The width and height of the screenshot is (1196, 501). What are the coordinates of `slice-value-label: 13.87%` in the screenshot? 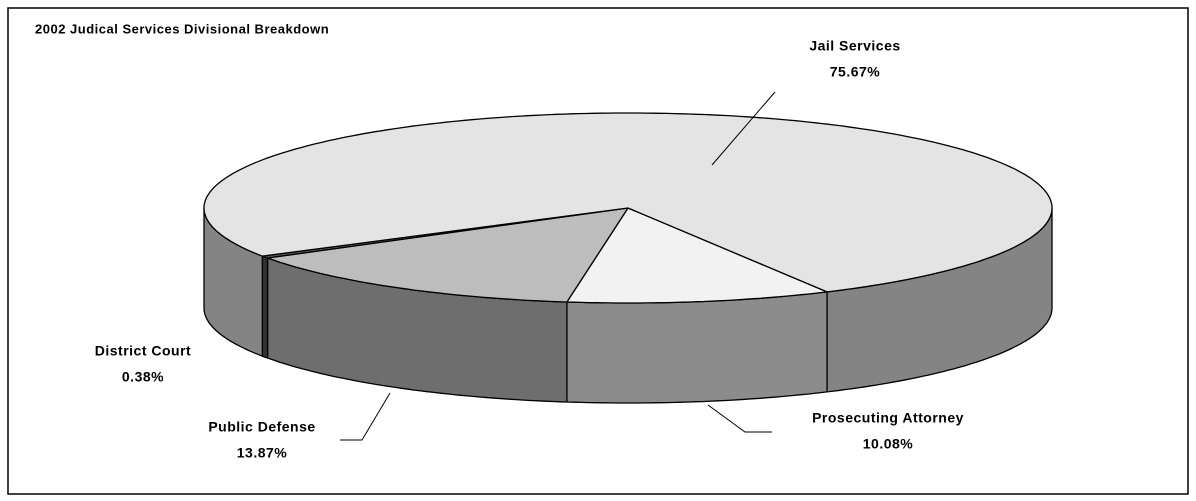 It's located at (262, 453).